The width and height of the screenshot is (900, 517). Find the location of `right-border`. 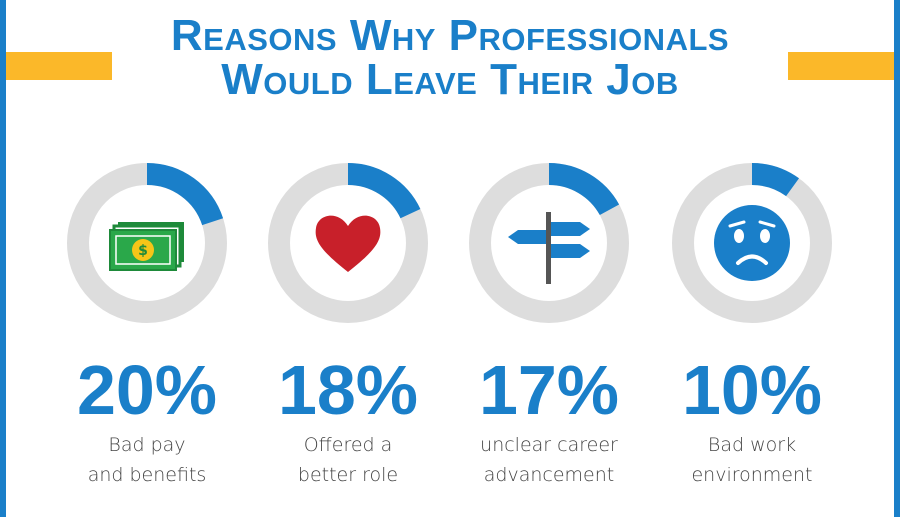

right-border is located at coordinates (897, 258).